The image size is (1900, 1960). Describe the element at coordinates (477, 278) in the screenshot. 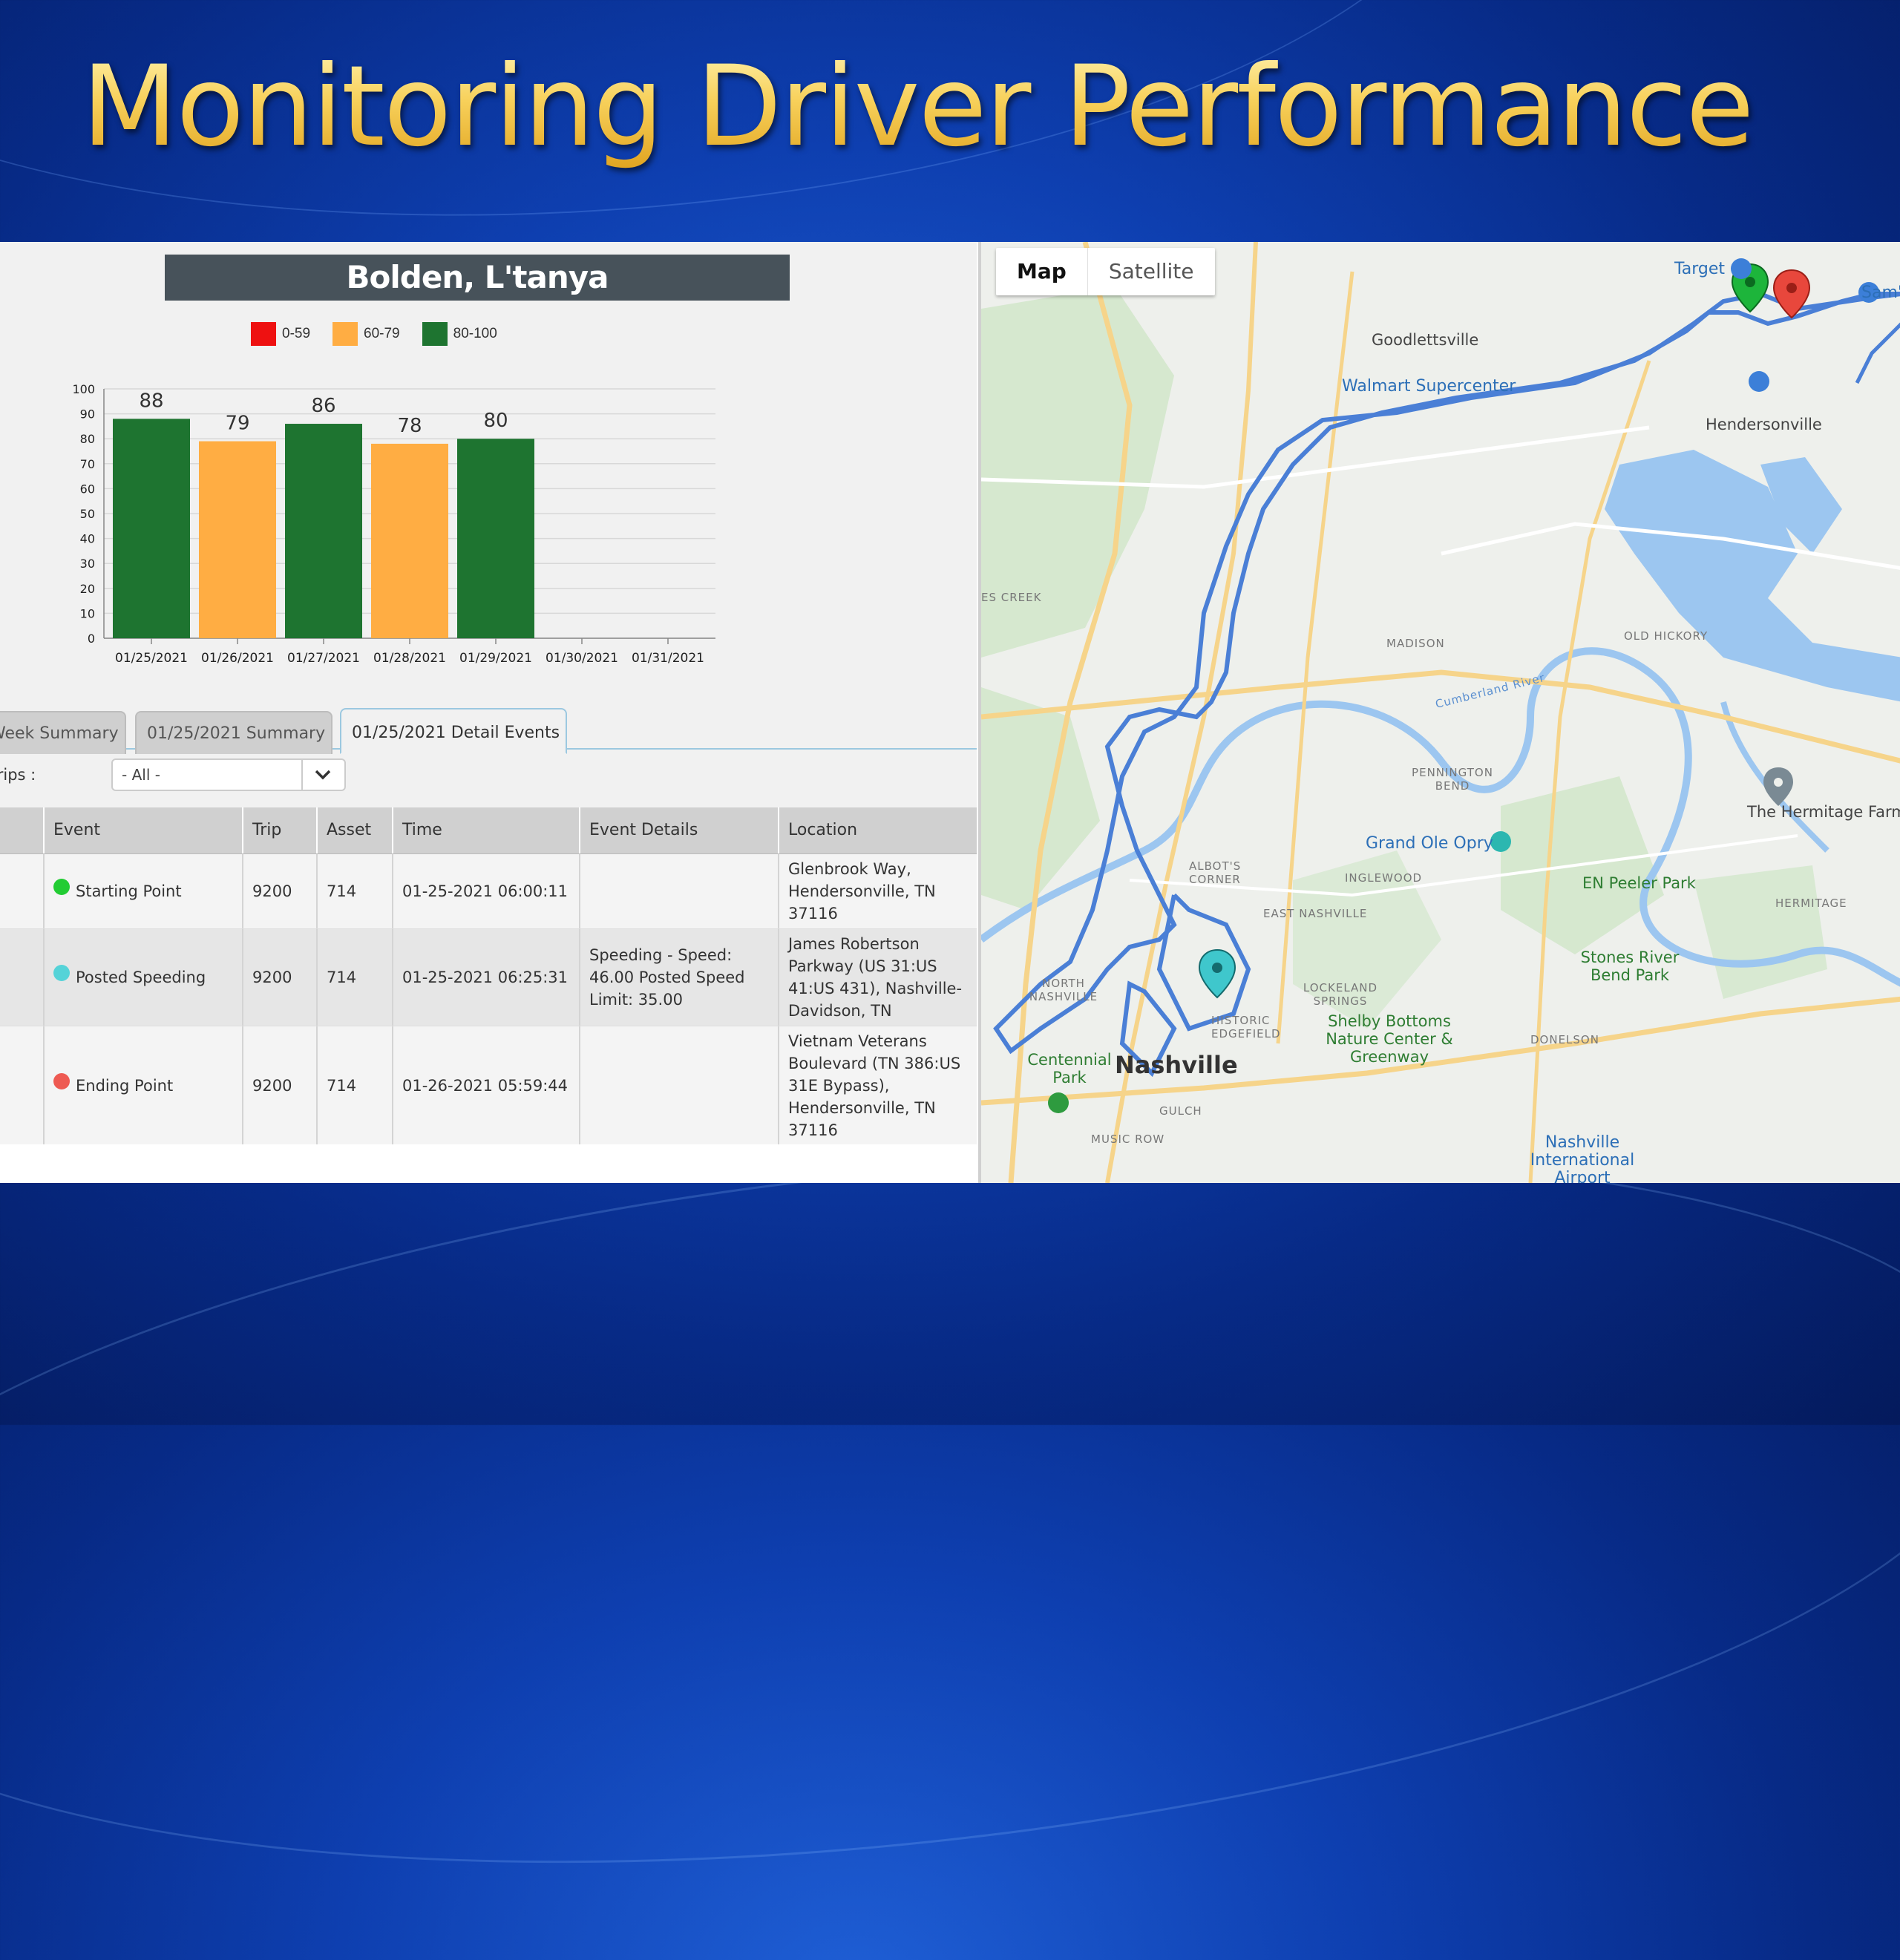

I see `driver-name-header: Bolden, L'tanya` at that location.